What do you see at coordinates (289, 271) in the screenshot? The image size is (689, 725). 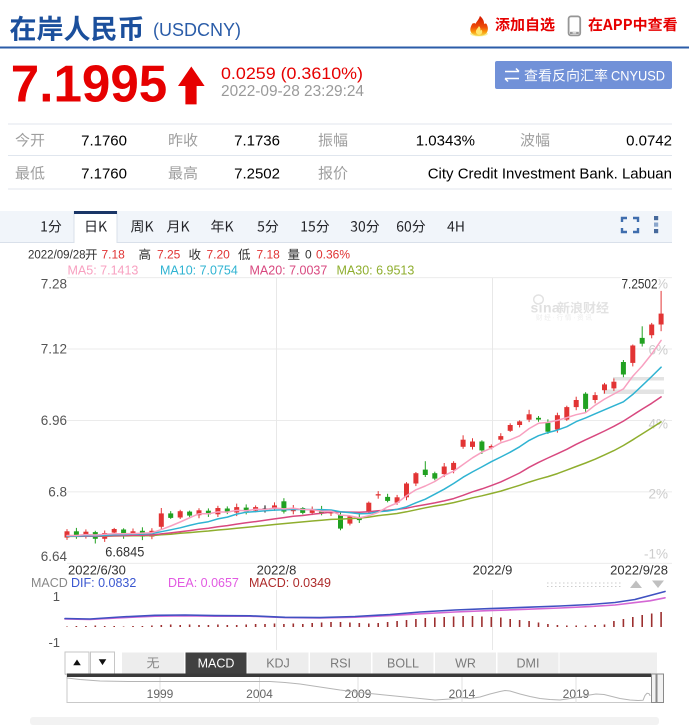 I see `svg-text: MA20: 7.0037` at bounding box center [289, 271].